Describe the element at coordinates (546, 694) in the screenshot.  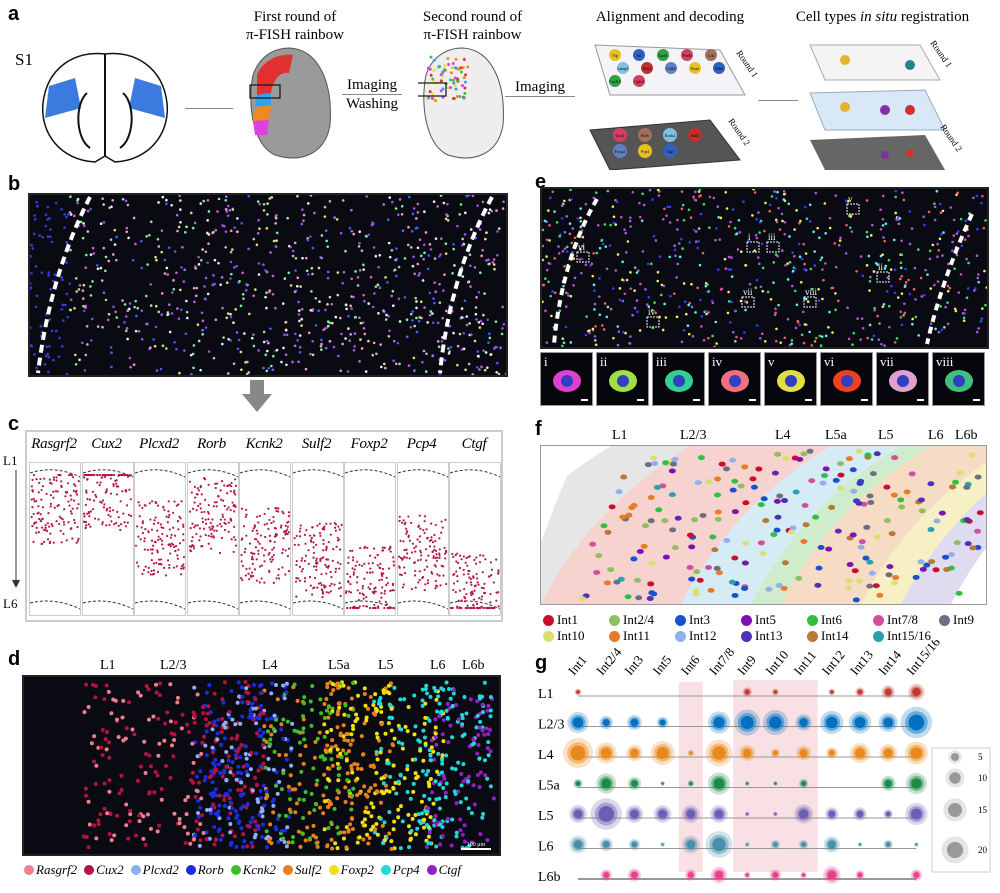
I see `row-label: L1` at that location.